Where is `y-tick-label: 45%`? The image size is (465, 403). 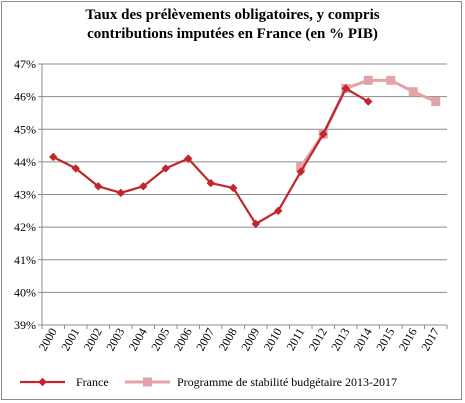
y-tick-label: 45% is located at coordinates (25, 129).